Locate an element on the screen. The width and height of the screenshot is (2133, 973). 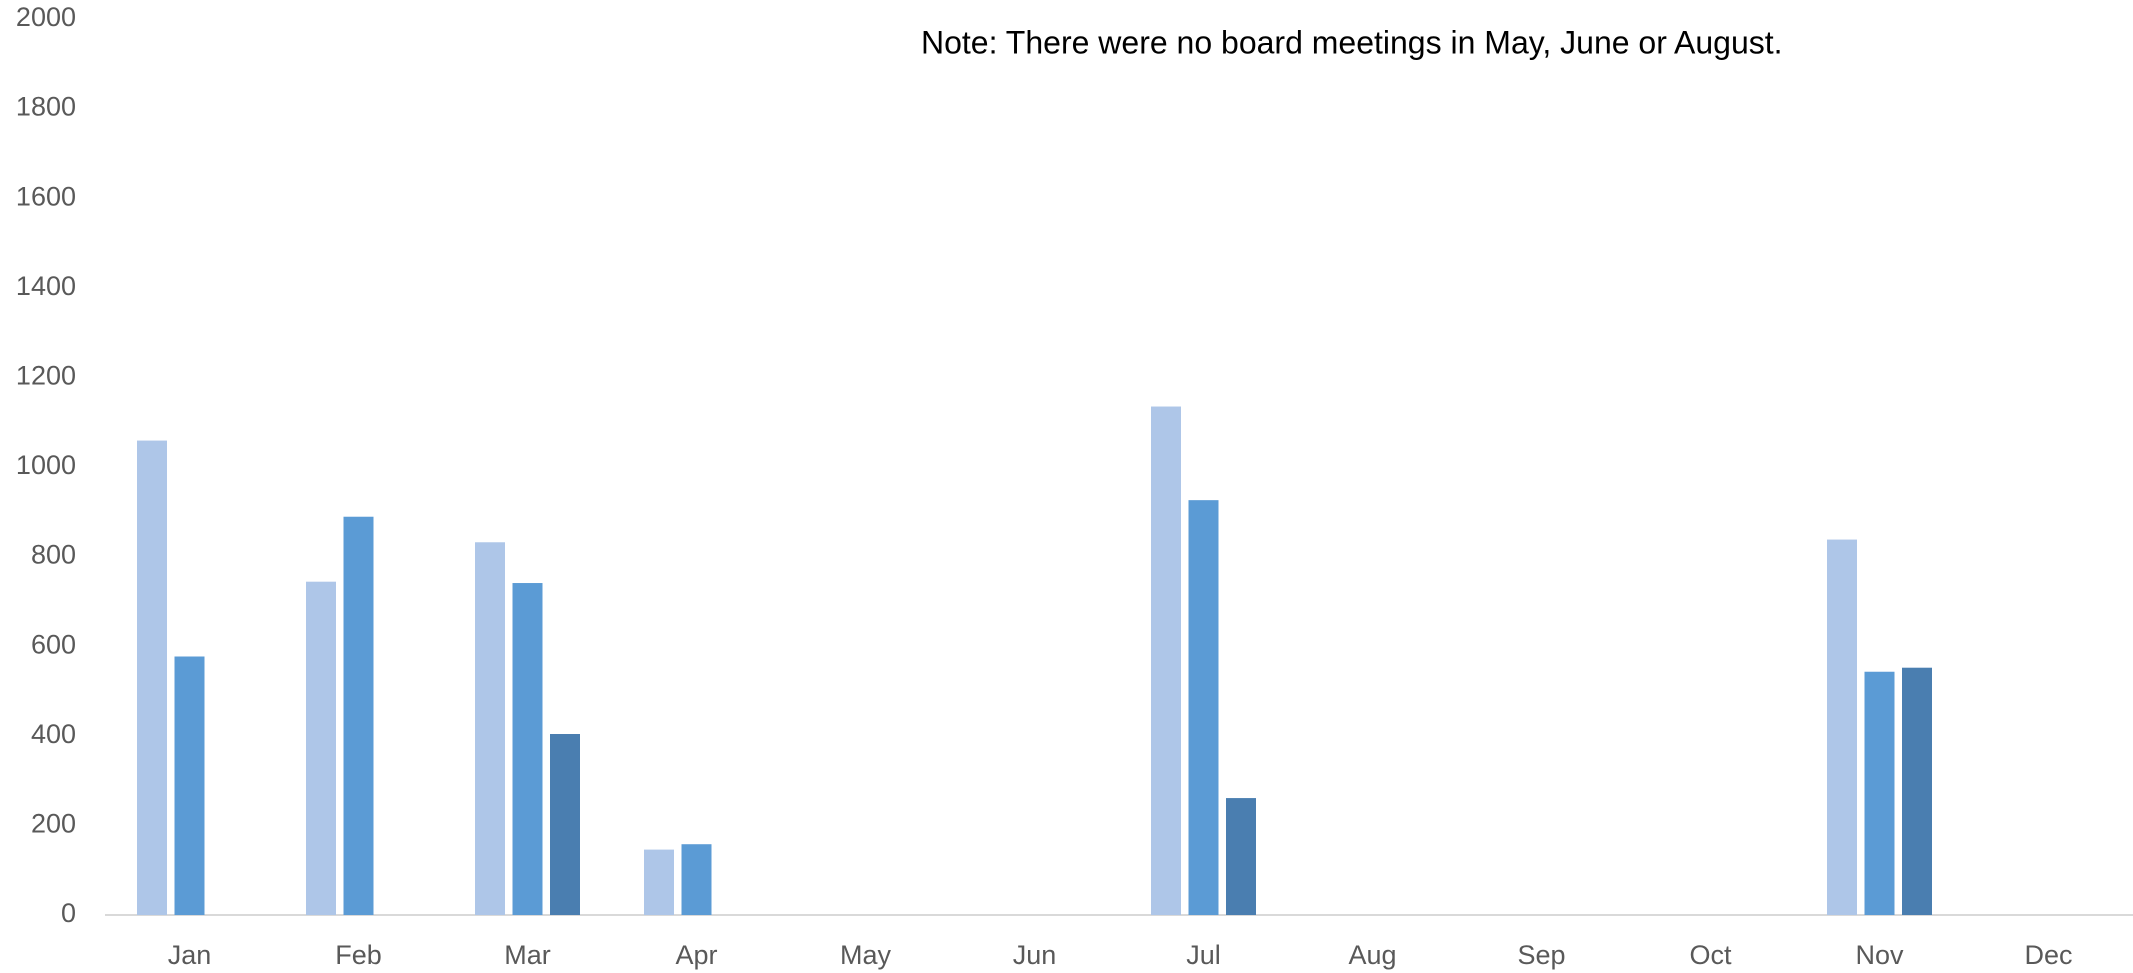
x-tick-label: Dec is located at coordinates (2048, 955).